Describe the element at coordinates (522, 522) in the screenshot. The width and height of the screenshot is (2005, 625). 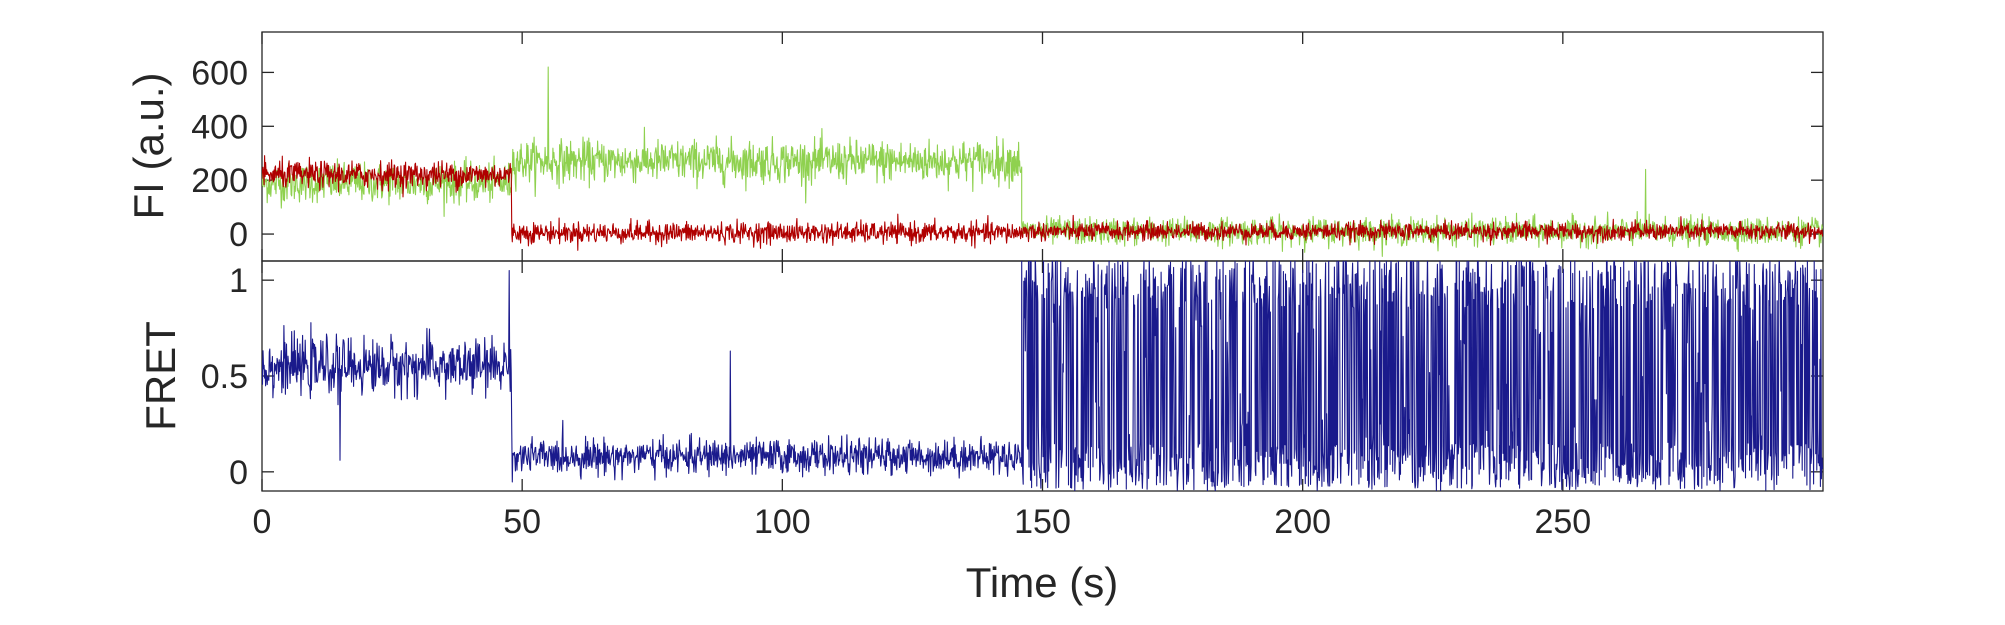
I see `time-x-tick-label: 50` at that location.